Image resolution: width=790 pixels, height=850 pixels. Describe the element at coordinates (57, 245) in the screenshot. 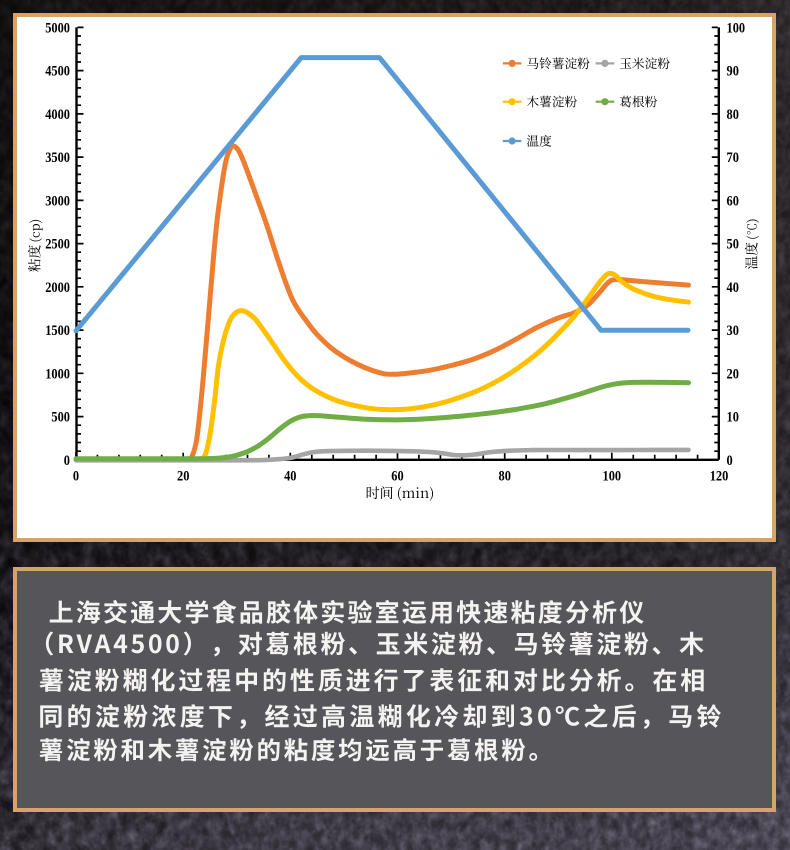

I see `svg-text: 2500` at that location.